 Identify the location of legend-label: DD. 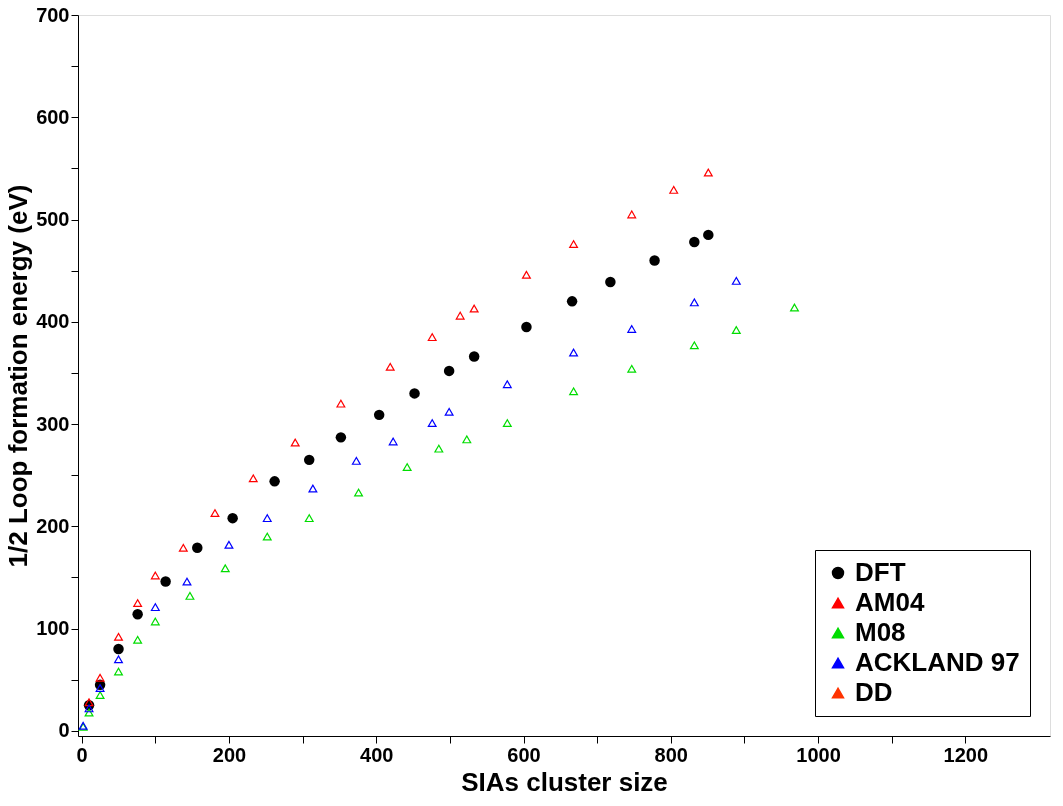
(874, 692).